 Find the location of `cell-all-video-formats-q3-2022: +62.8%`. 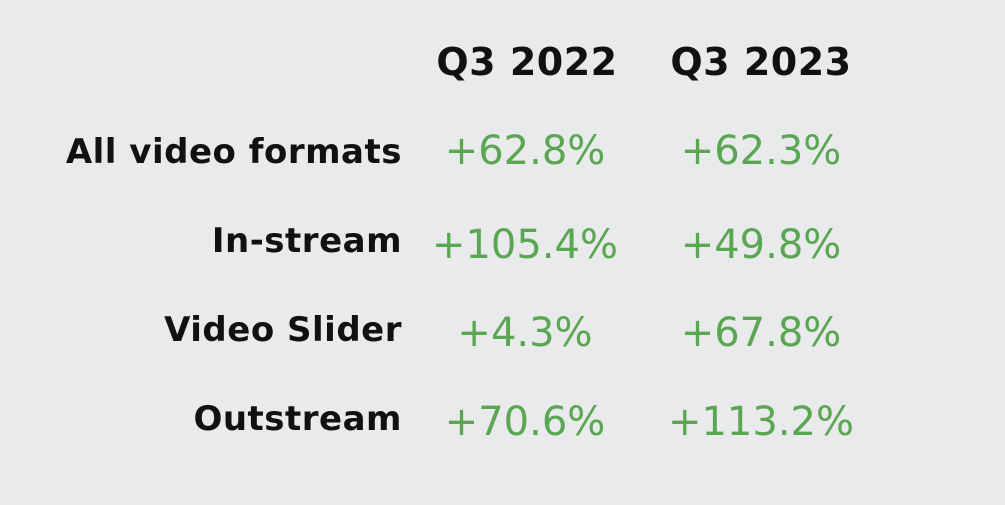

cell-all-video-formats-q3-2022: +62.8% is located at coordinates (525, 151).